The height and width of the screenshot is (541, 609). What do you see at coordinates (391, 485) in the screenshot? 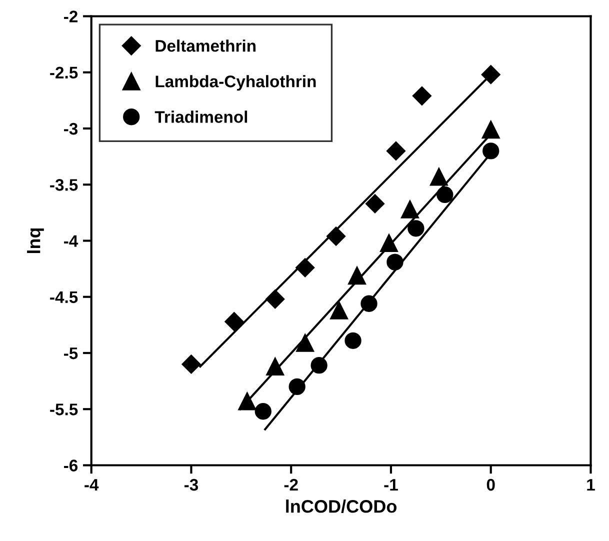
I see `x-tick-label: -1` at bounding box center [391, 485].